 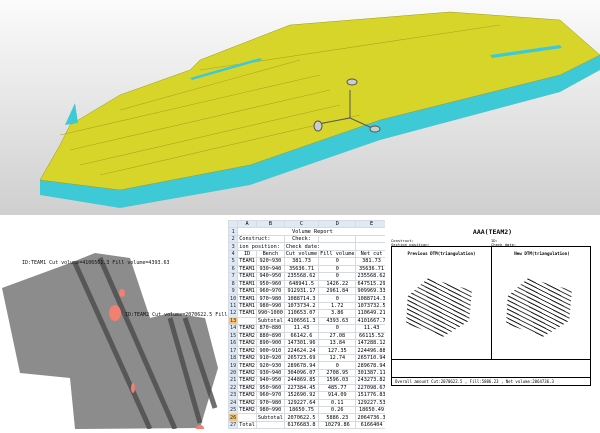 I want to click on row-number: 12, so click(x=233, y=313).